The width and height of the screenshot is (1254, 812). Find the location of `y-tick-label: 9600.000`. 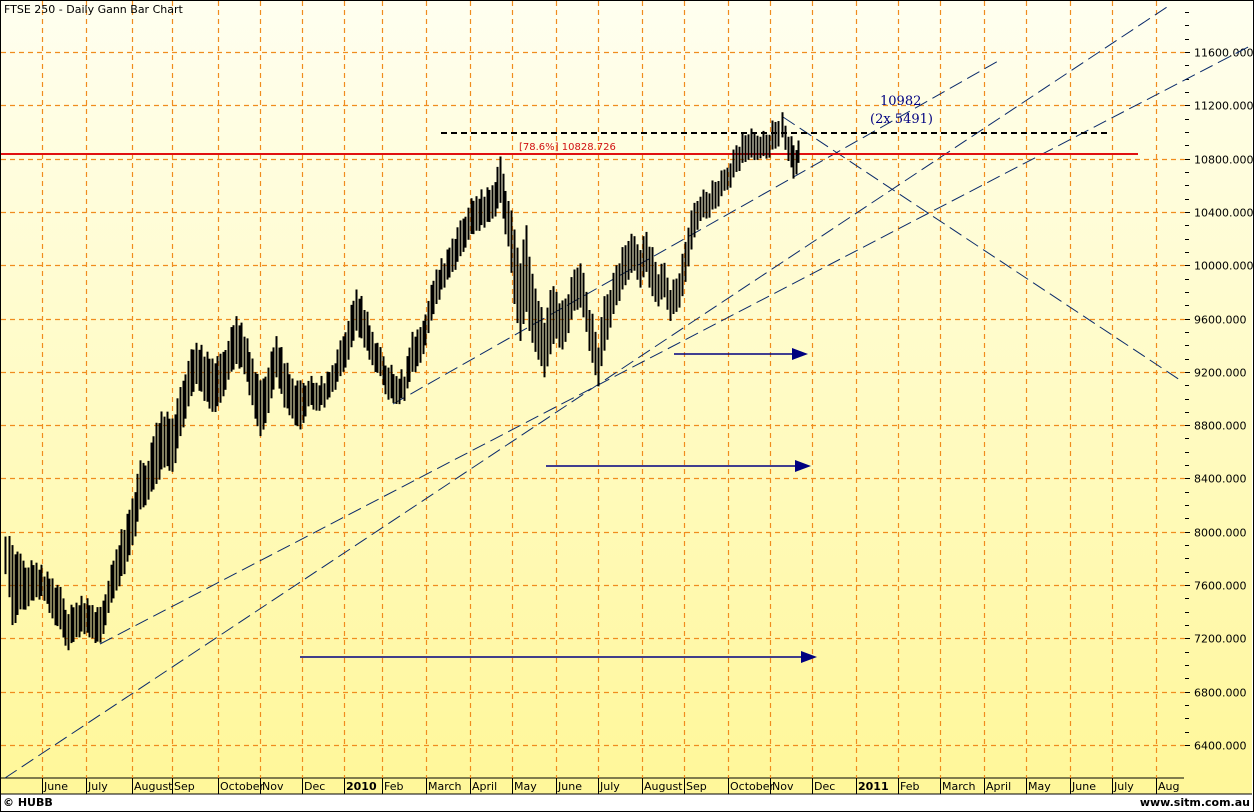

y-tick-label: 9600.000 is located at coordinates (1220, 320).